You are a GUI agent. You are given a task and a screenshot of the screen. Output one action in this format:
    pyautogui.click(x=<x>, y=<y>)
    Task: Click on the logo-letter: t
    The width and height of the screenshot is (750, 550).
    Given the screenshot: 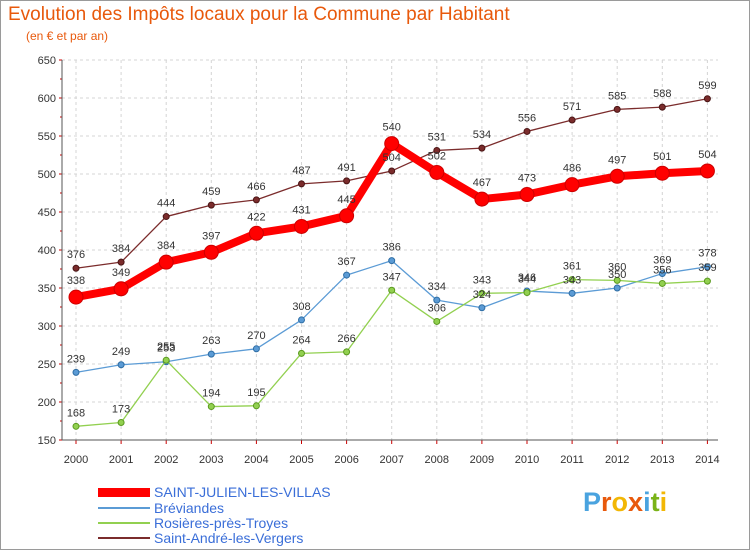 What is the action you would take?
    pyautogui.click(x=655, y=502)
    